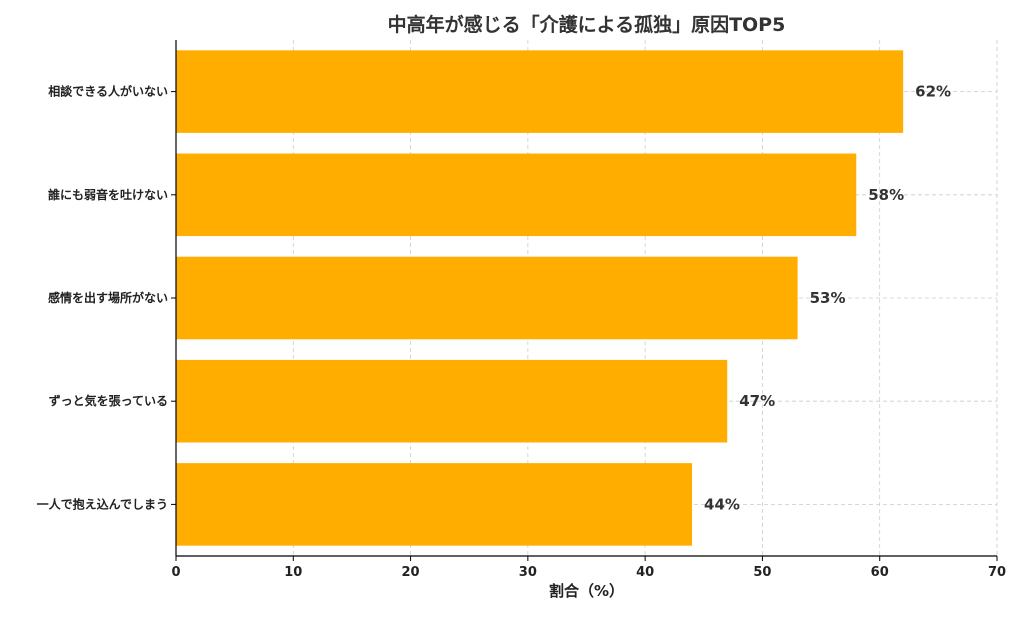 Image resolution: width=1024 pixels, height=619 pixels. What do you see at coordinates (828, 298) in the screenshot?
I see `value-label: 53%` at bounding box center [828, 298].